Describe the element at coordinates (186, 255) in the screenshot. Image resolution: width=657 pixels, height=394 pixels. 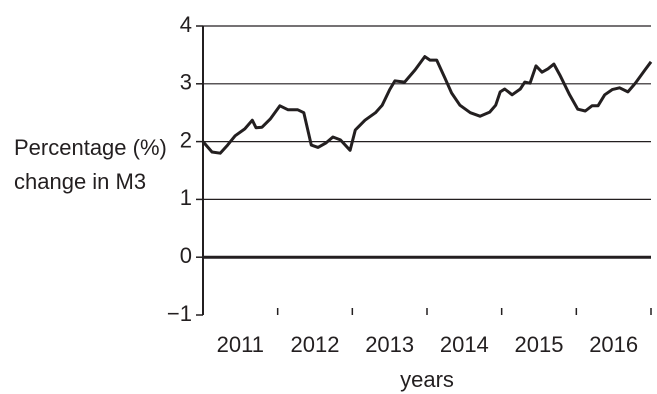
I see `y-tick-label: 0` at that location.